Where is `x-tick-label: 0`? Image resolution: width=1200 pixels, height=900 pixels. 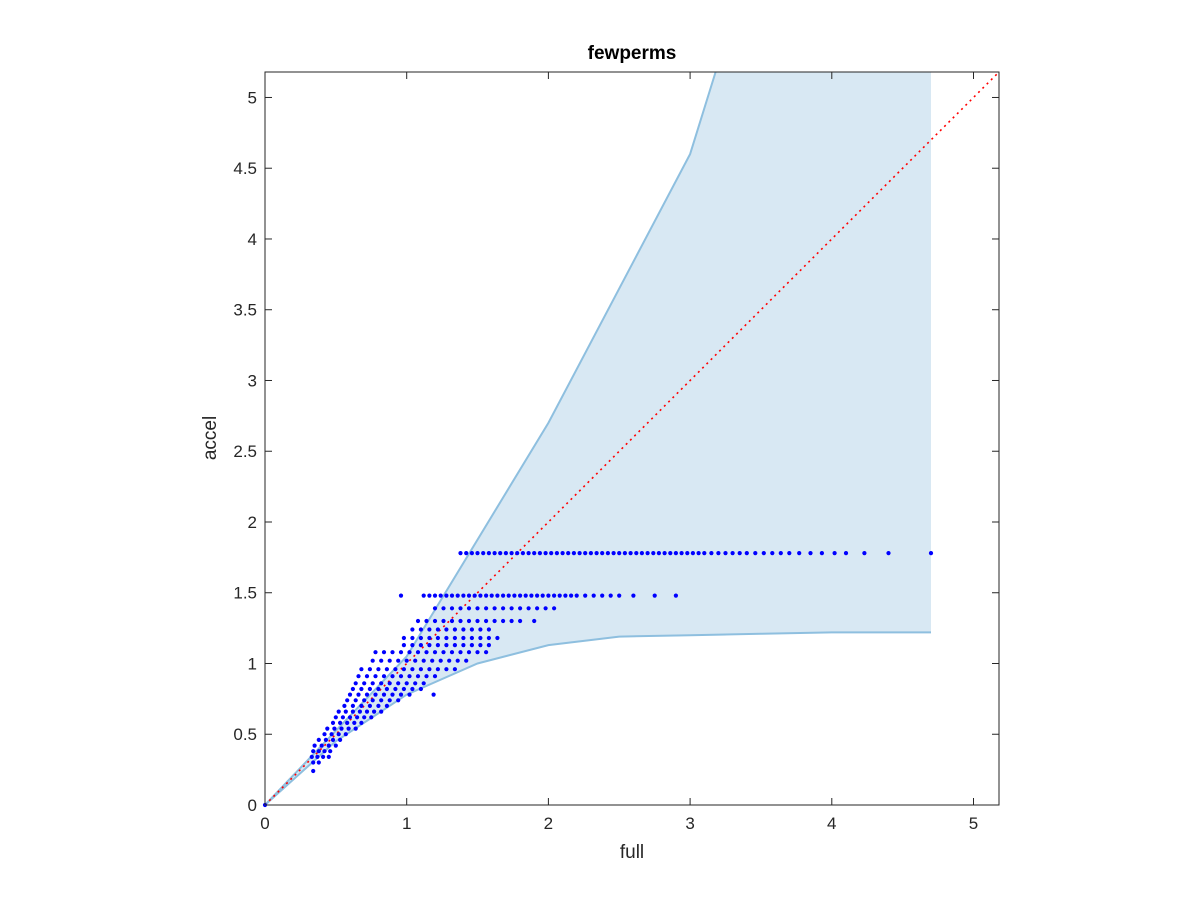 x-tick-label: 0 is located at coordinates (264, 823).